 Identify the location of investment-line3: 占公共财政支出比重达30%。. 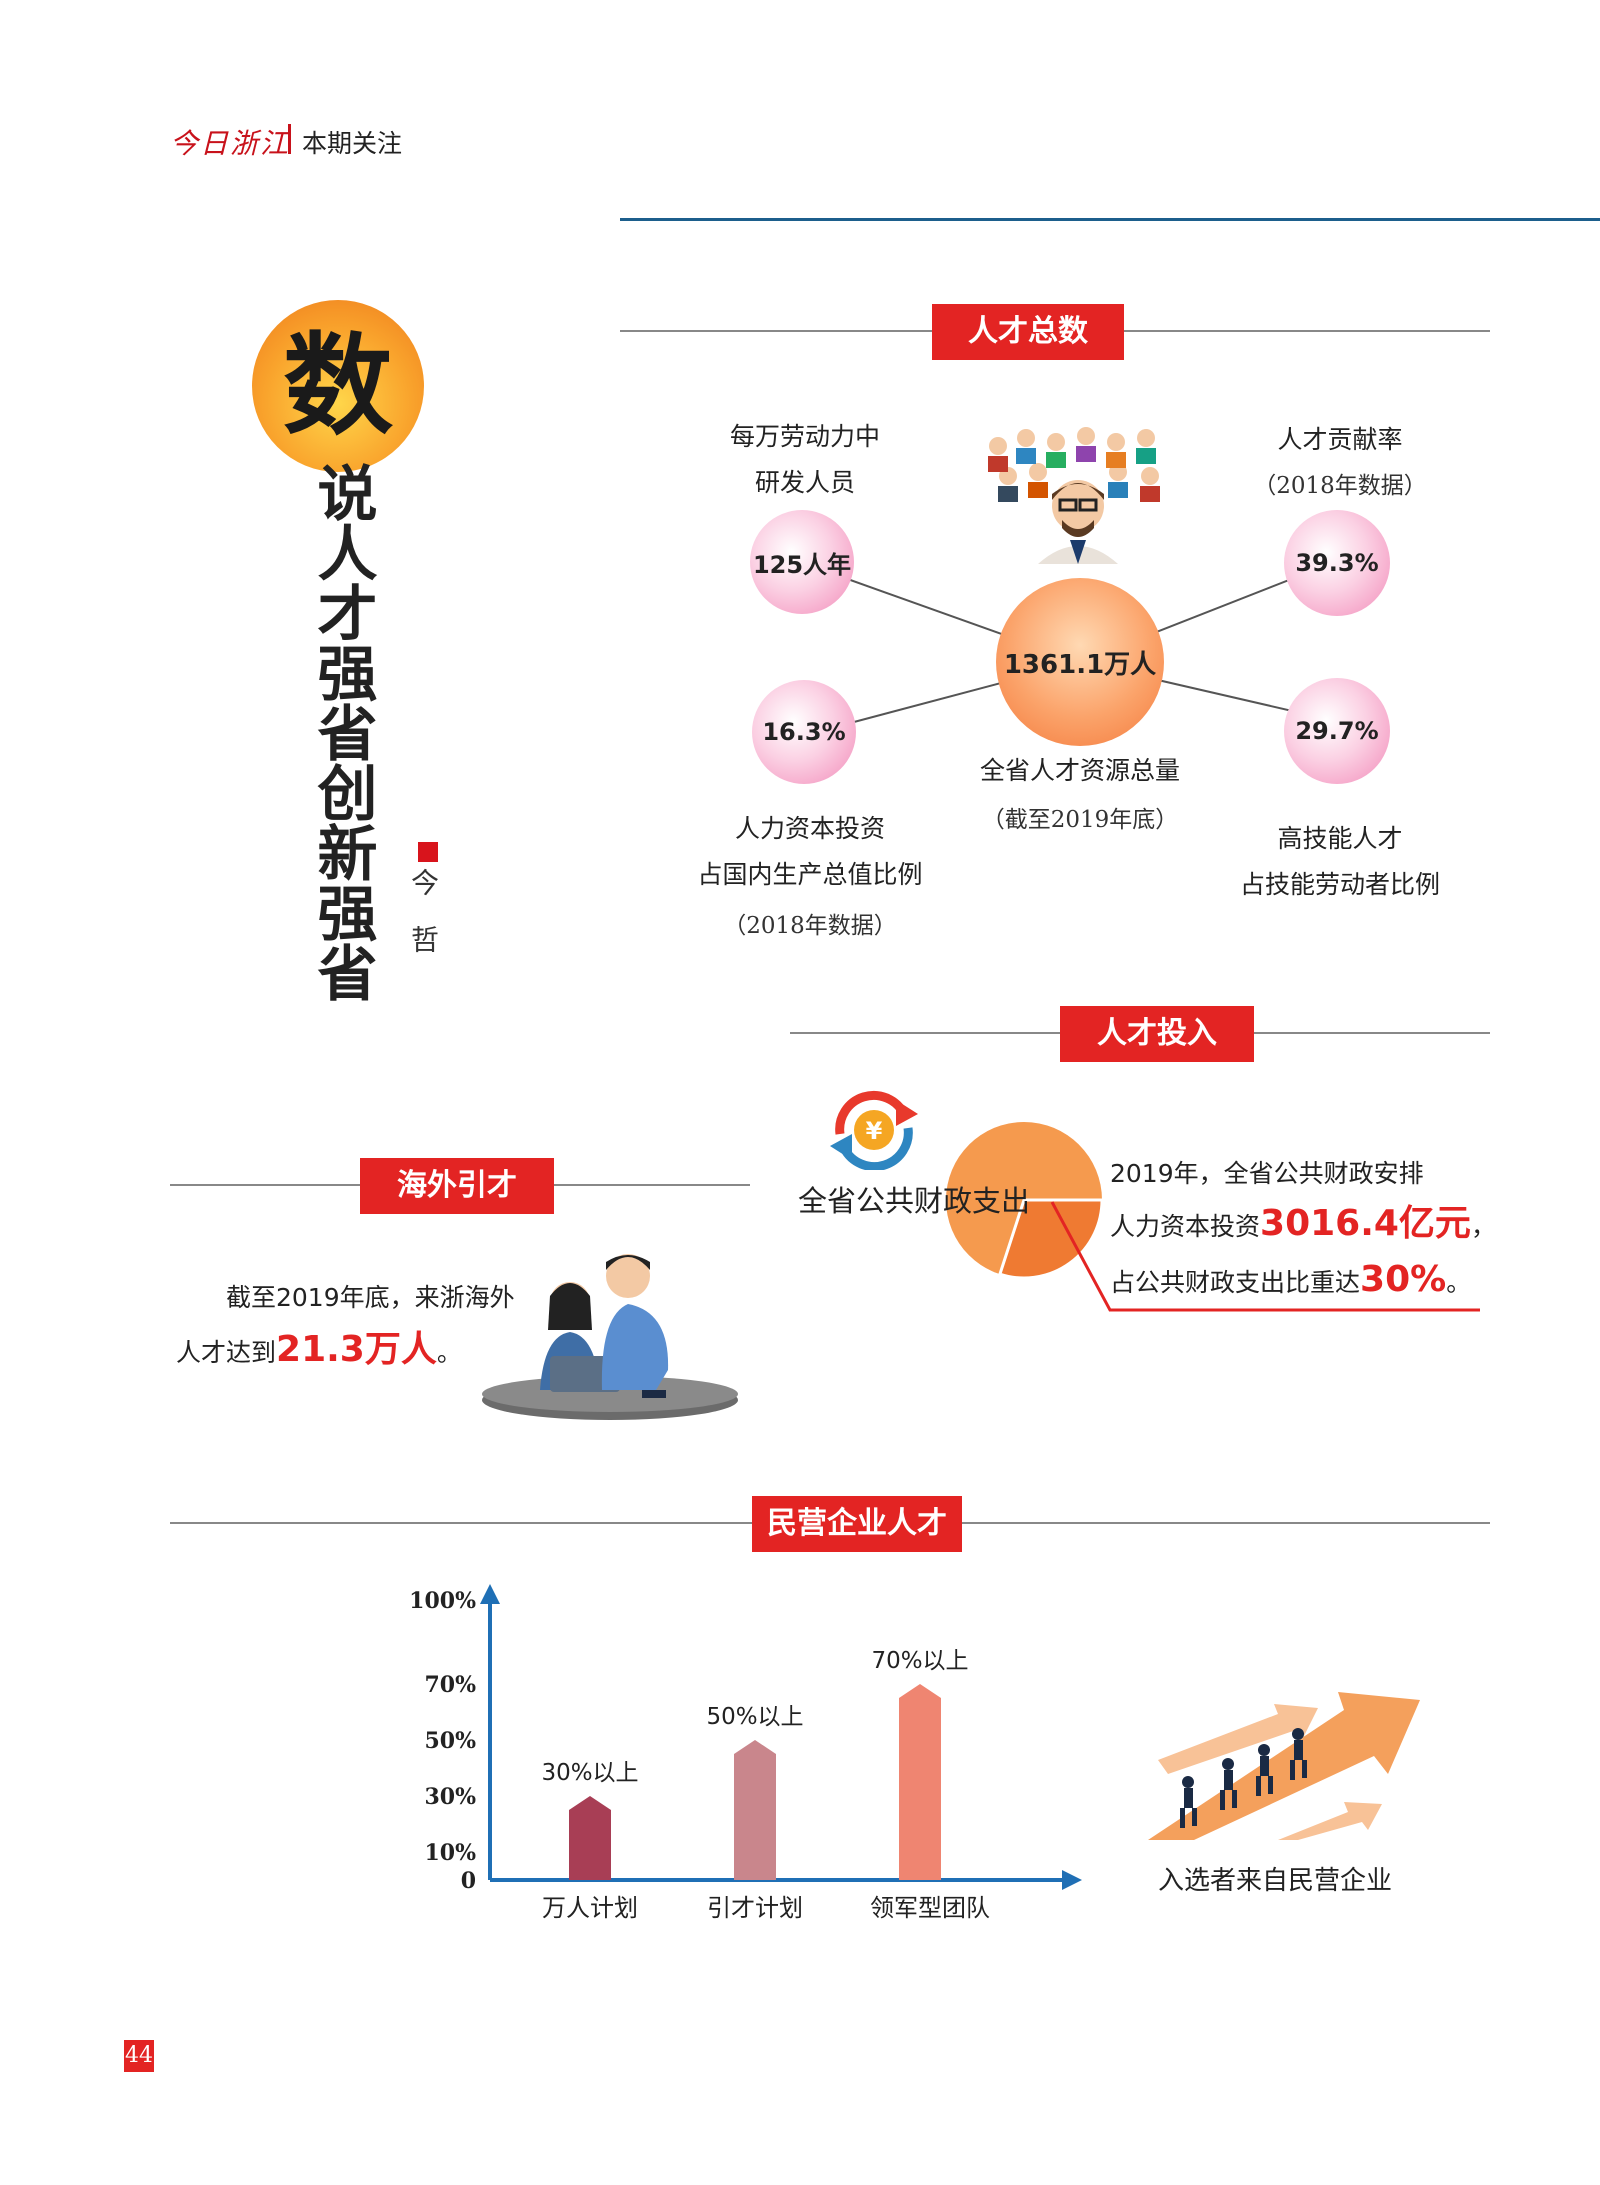
(1310, 1281).